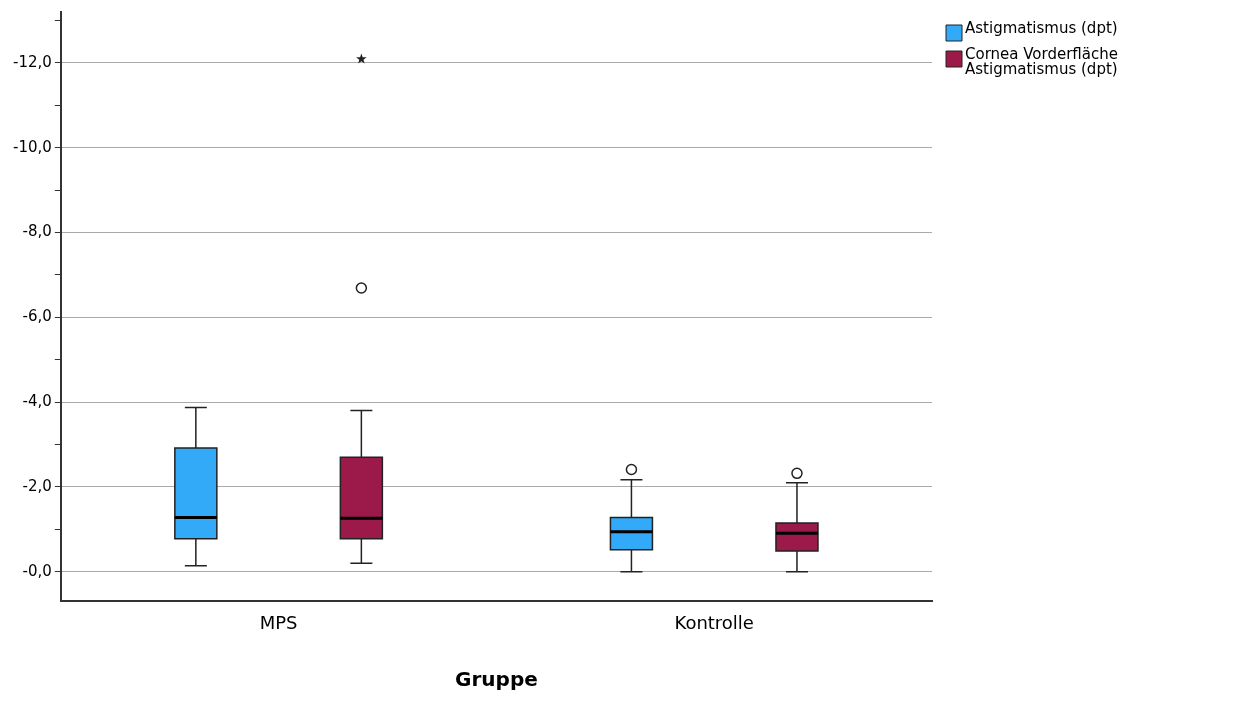 Image resolution: width=1257 pixels, height=727 pixels. I want to click on y-tick-label: -12,0, so click(32, 61).